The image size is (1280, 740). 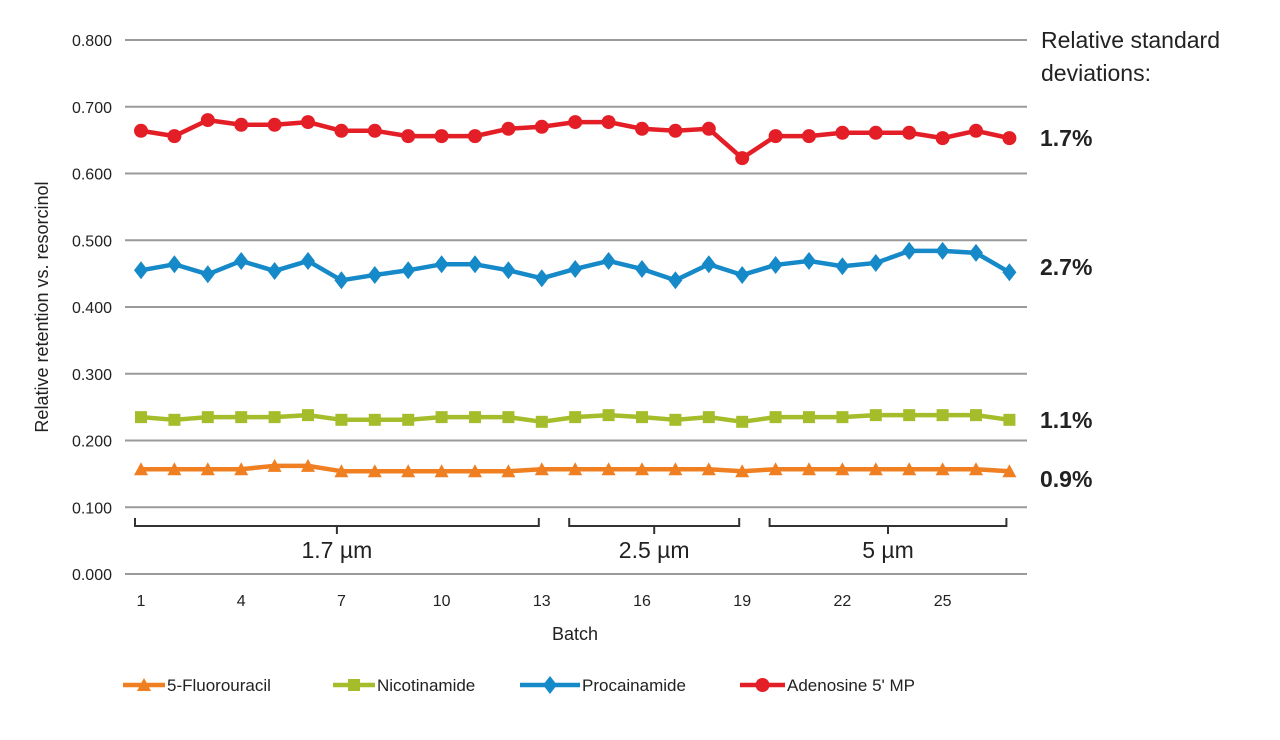 I want to click on x-tick-label: 13, so click(x=542, y=601).